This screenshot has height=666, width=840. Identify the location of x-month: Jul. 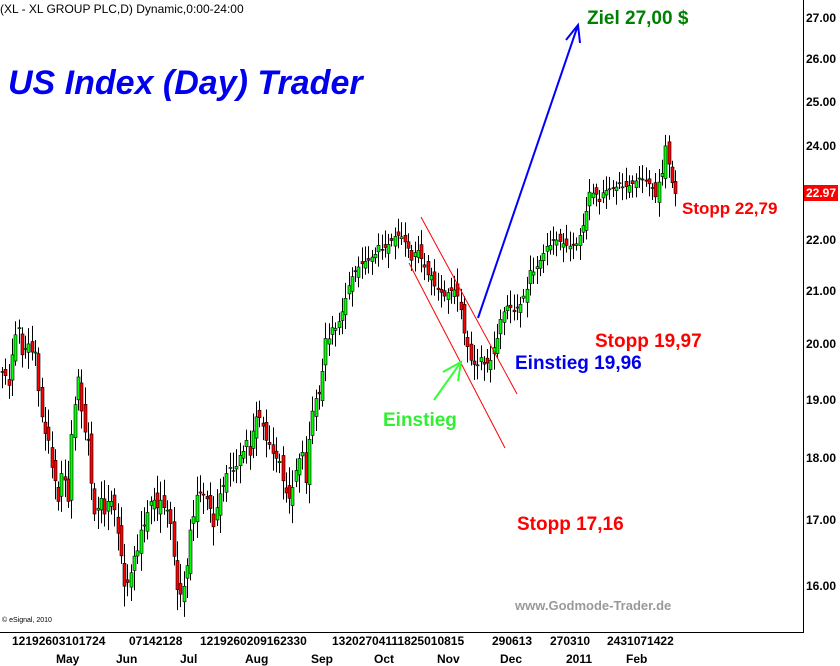
(189, 659).